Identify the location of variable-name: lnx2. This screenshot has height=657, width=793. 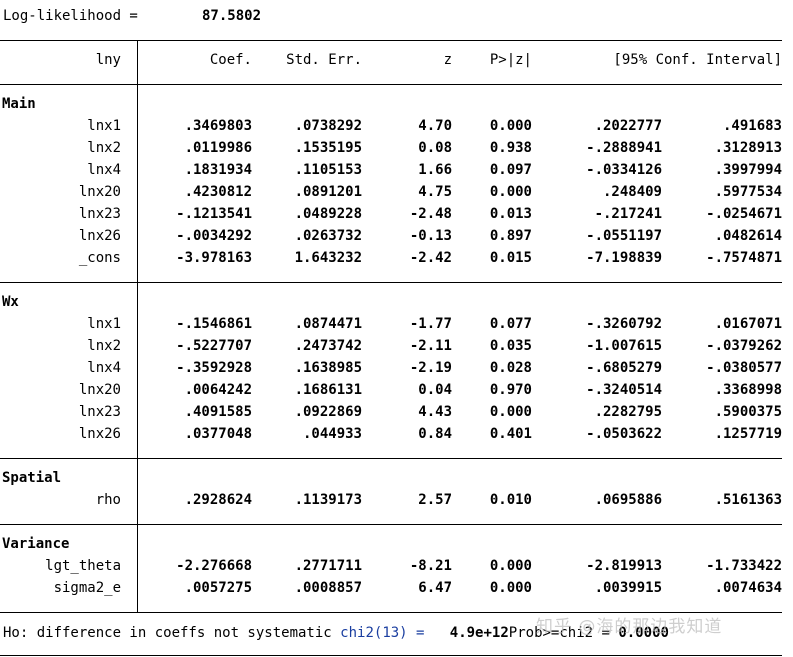
(104, 148).